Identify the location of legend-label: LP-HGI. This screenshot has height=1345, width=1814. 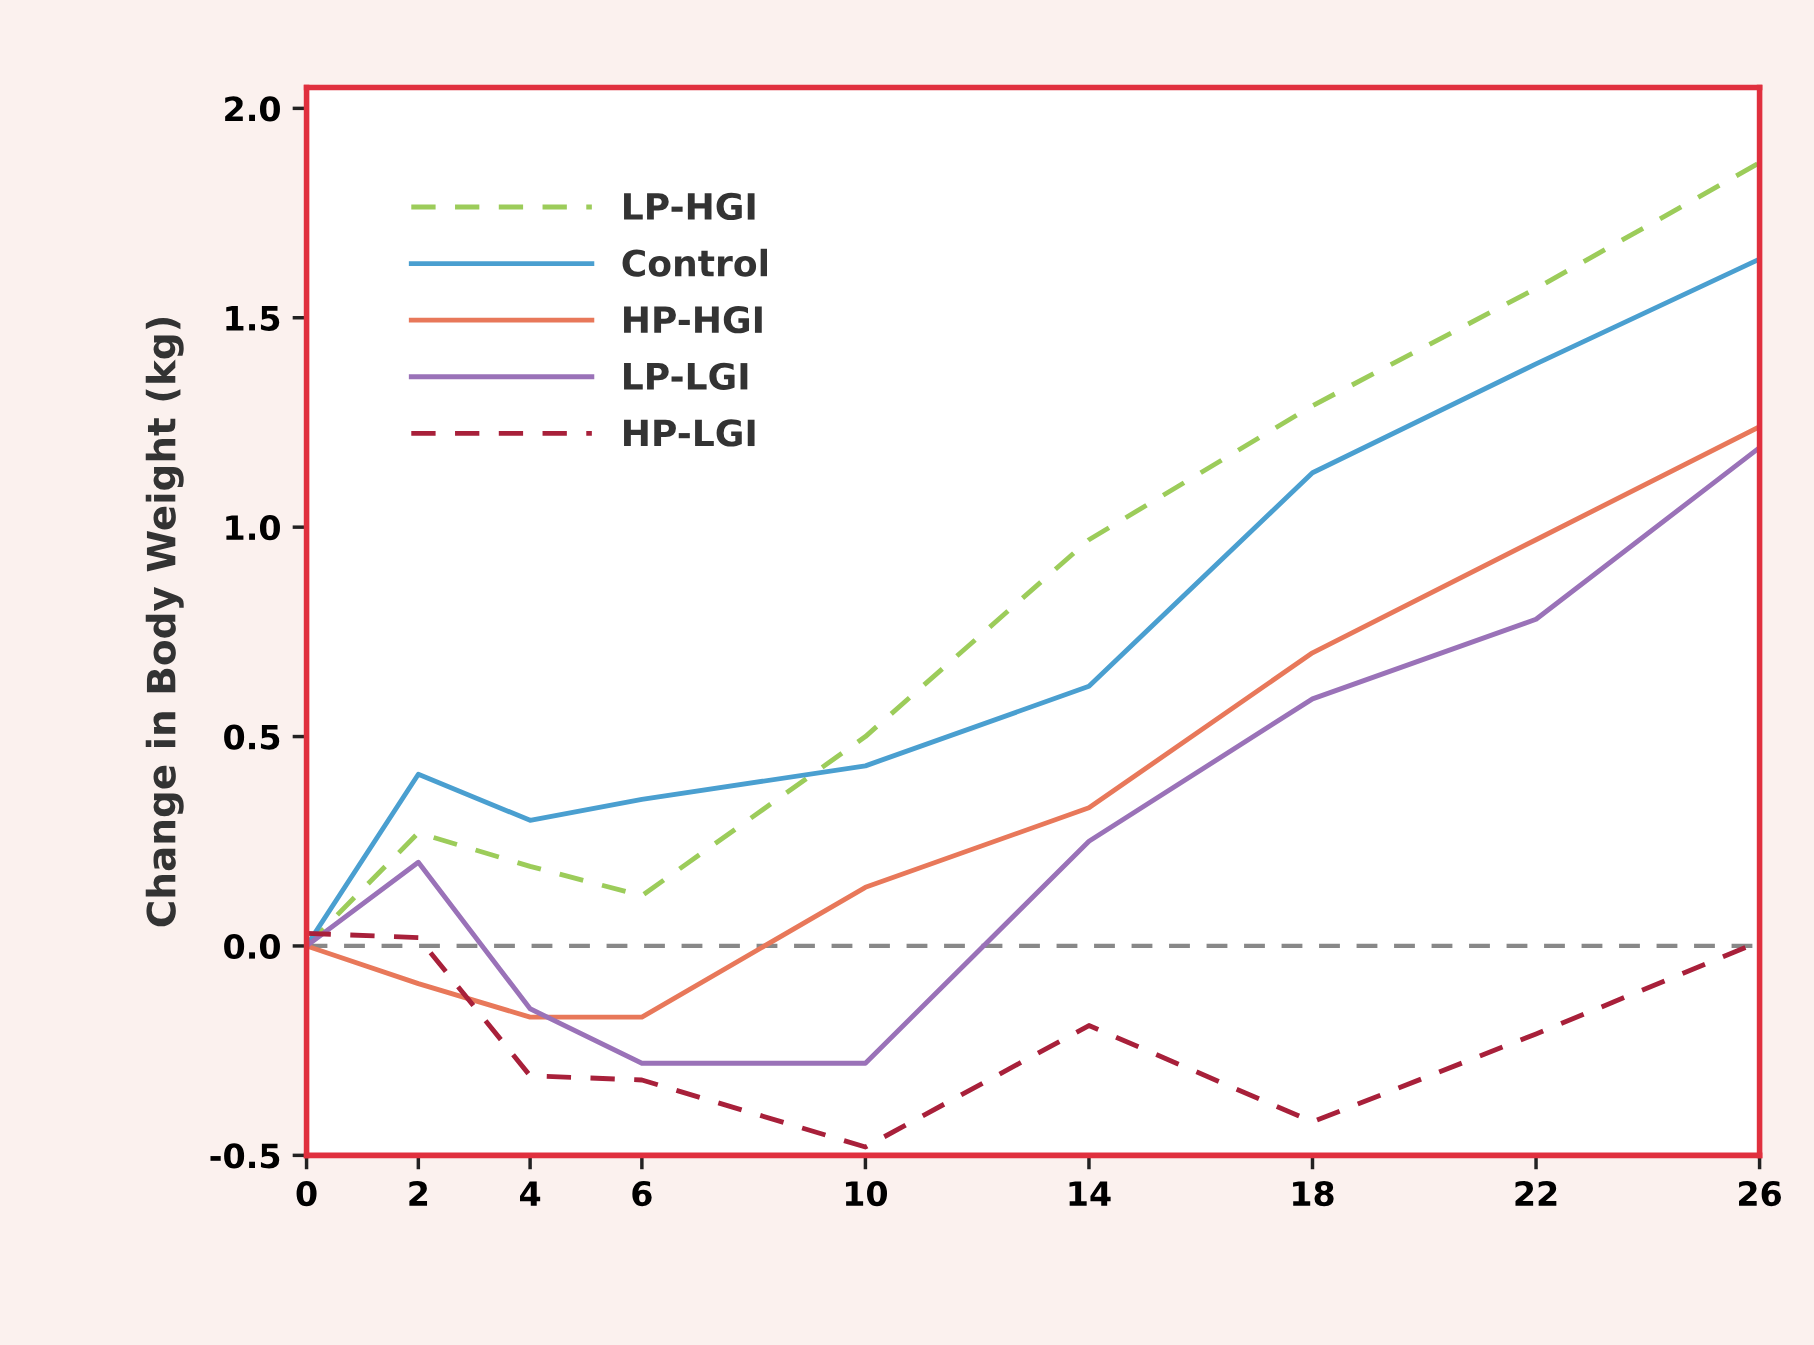
(689, 206).